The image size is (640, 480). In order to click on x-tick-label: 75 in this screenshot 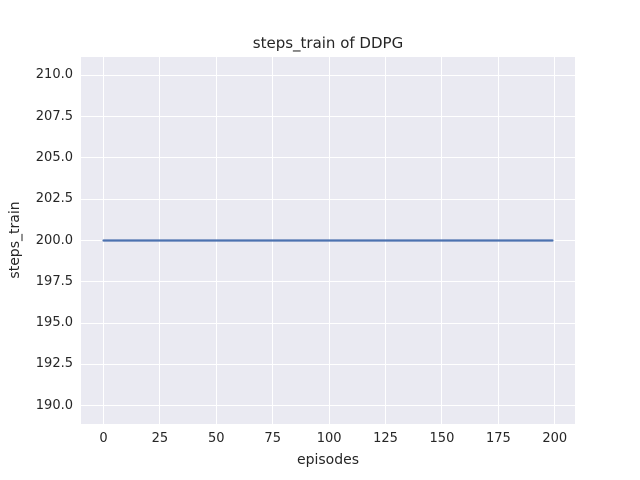, I will do `click(272, 438)`.